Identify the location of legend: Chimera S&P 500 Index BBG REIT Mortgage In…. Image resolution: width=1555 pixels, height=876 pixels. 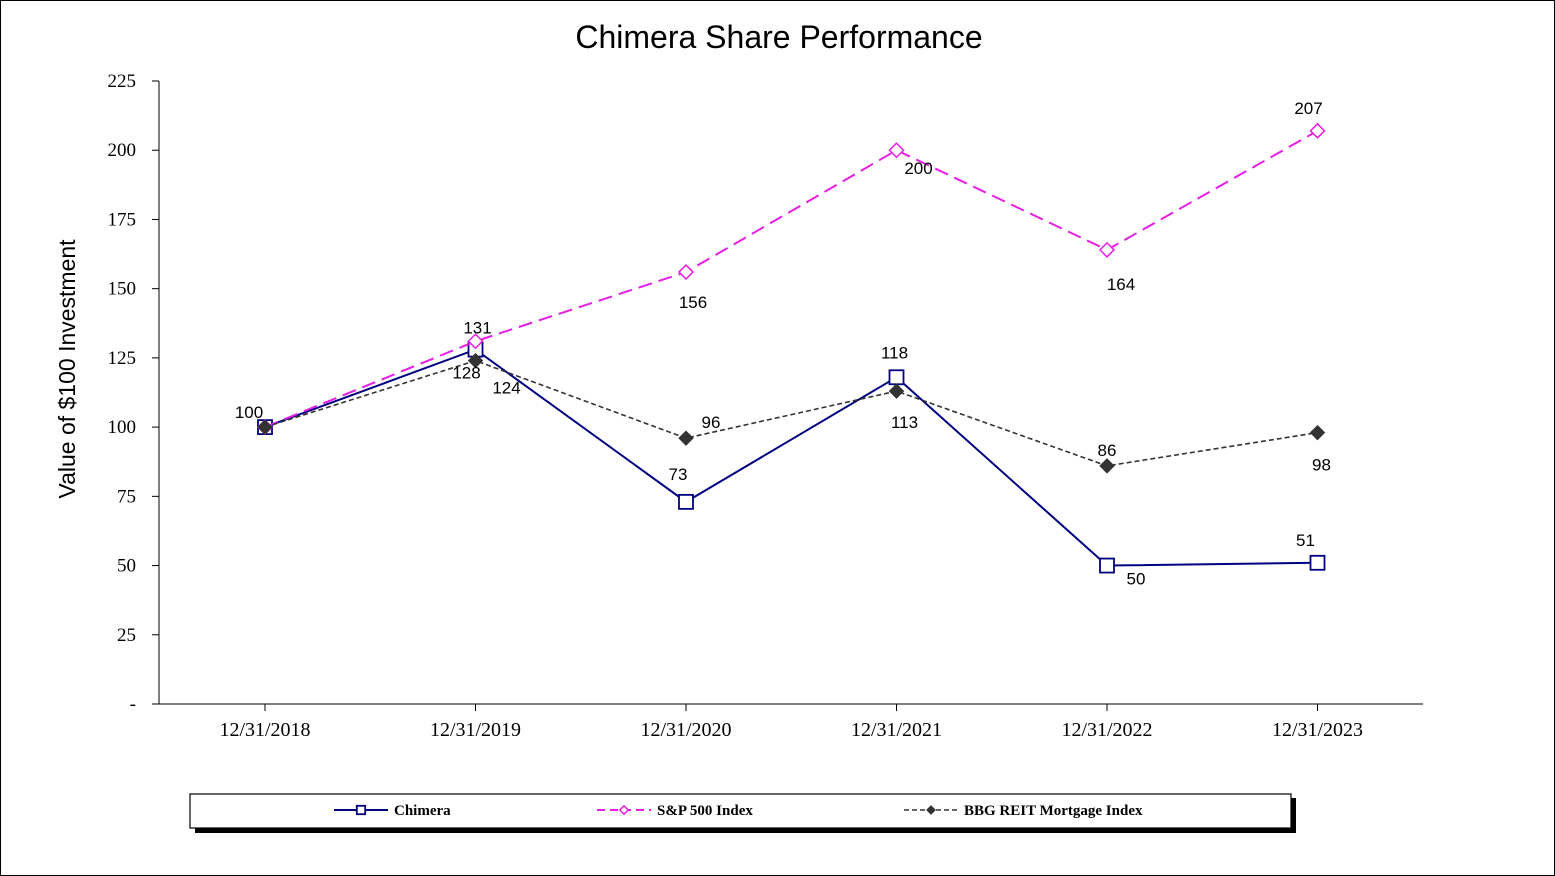
(742, 813).